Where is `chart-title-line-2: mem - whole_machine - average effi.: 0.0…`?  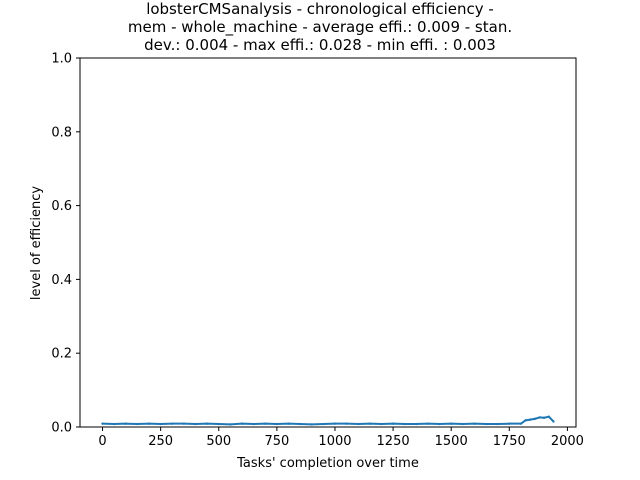 chart-title-line-2: mem - whole_machine - average effi.: 0.0… is located at coordinates (320, 27).